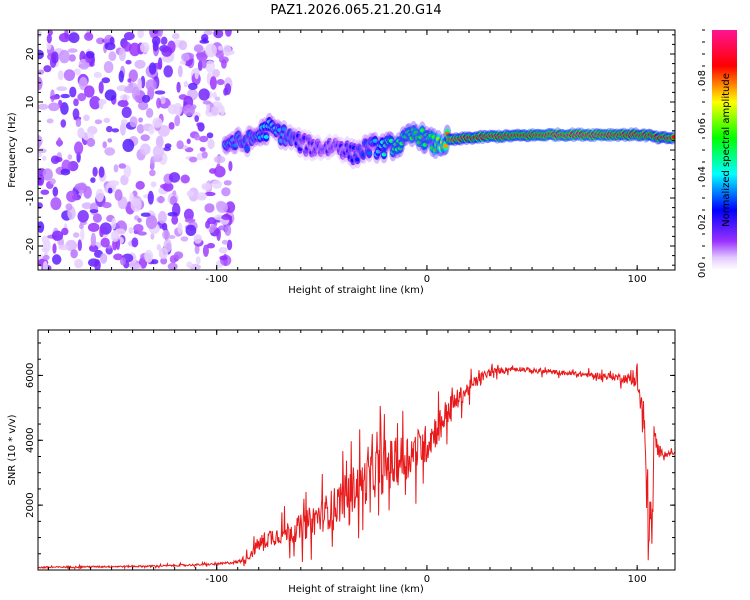 This screenshot has width=750, height=600. I want to click on y-tick-label: 6000, so click(30, 375).